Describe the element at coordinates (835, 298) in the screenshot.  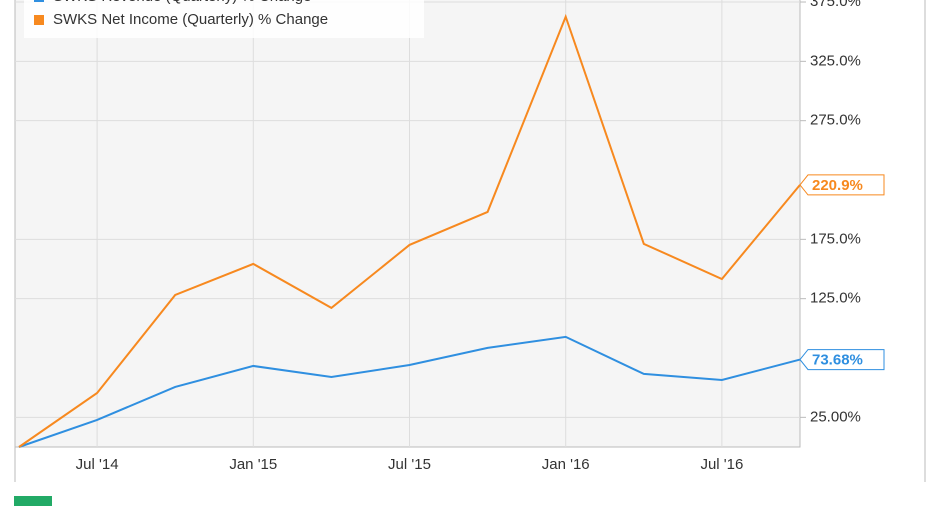
I see `y-tick-label: 125.0%` at that location.